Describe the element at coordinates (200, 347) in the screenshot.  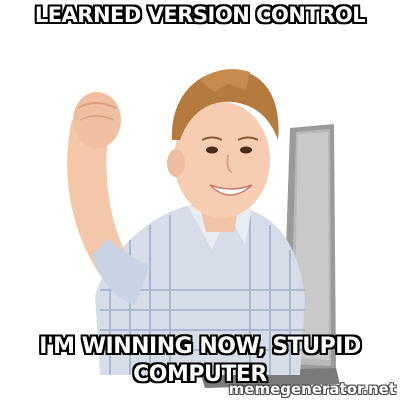
I see `bottom-caption-line-1: I'M WINNING NOW, STUPID` at that location.